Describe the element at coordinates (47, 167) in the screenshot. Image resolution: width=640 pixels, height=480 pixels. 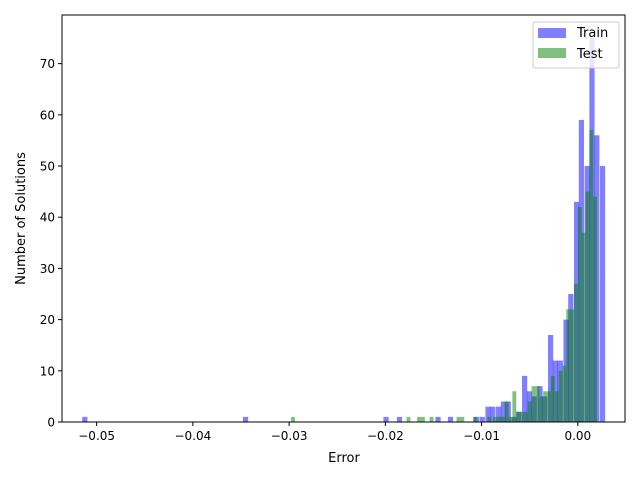
I see `y-tick-label: 50` at that location.